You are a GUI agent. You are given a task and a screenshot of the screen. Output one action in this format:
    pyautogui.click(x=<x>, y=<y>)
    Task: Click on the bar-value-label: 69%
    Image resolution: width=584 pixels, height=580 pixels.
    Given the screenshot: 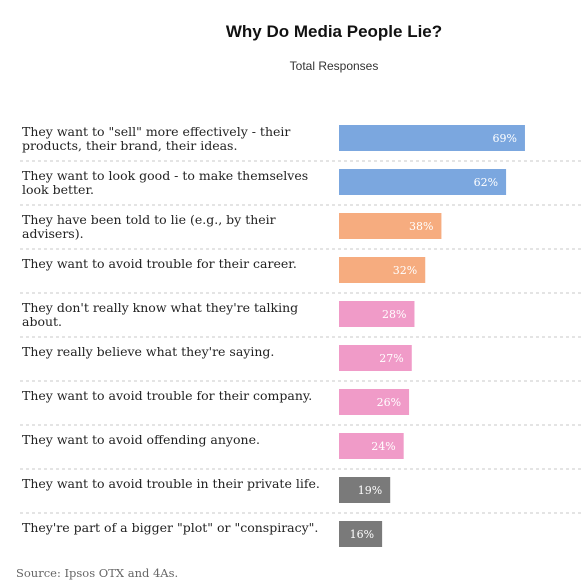 What is the action you would take?
    pyautogui.click(x=505, y=138)
    